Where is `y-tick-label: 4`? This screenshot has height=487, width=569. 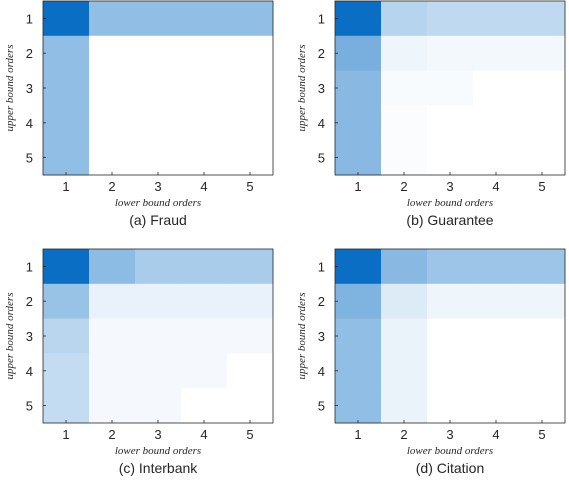
y-tick-label: 4 is located at coordinates (29, 123).